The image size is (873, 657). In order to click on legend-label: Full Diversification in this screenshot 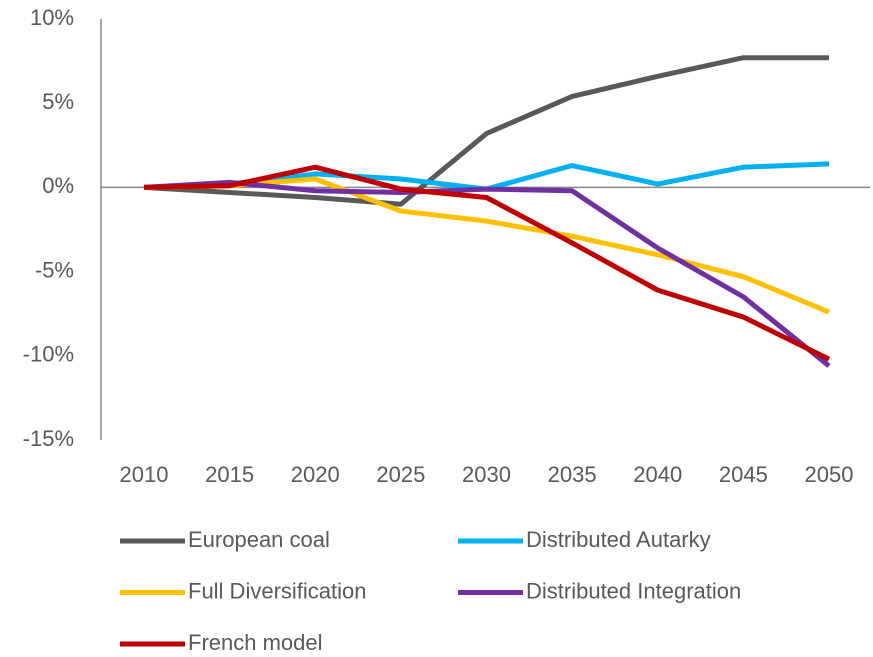, I will do `click(277, 590)`.